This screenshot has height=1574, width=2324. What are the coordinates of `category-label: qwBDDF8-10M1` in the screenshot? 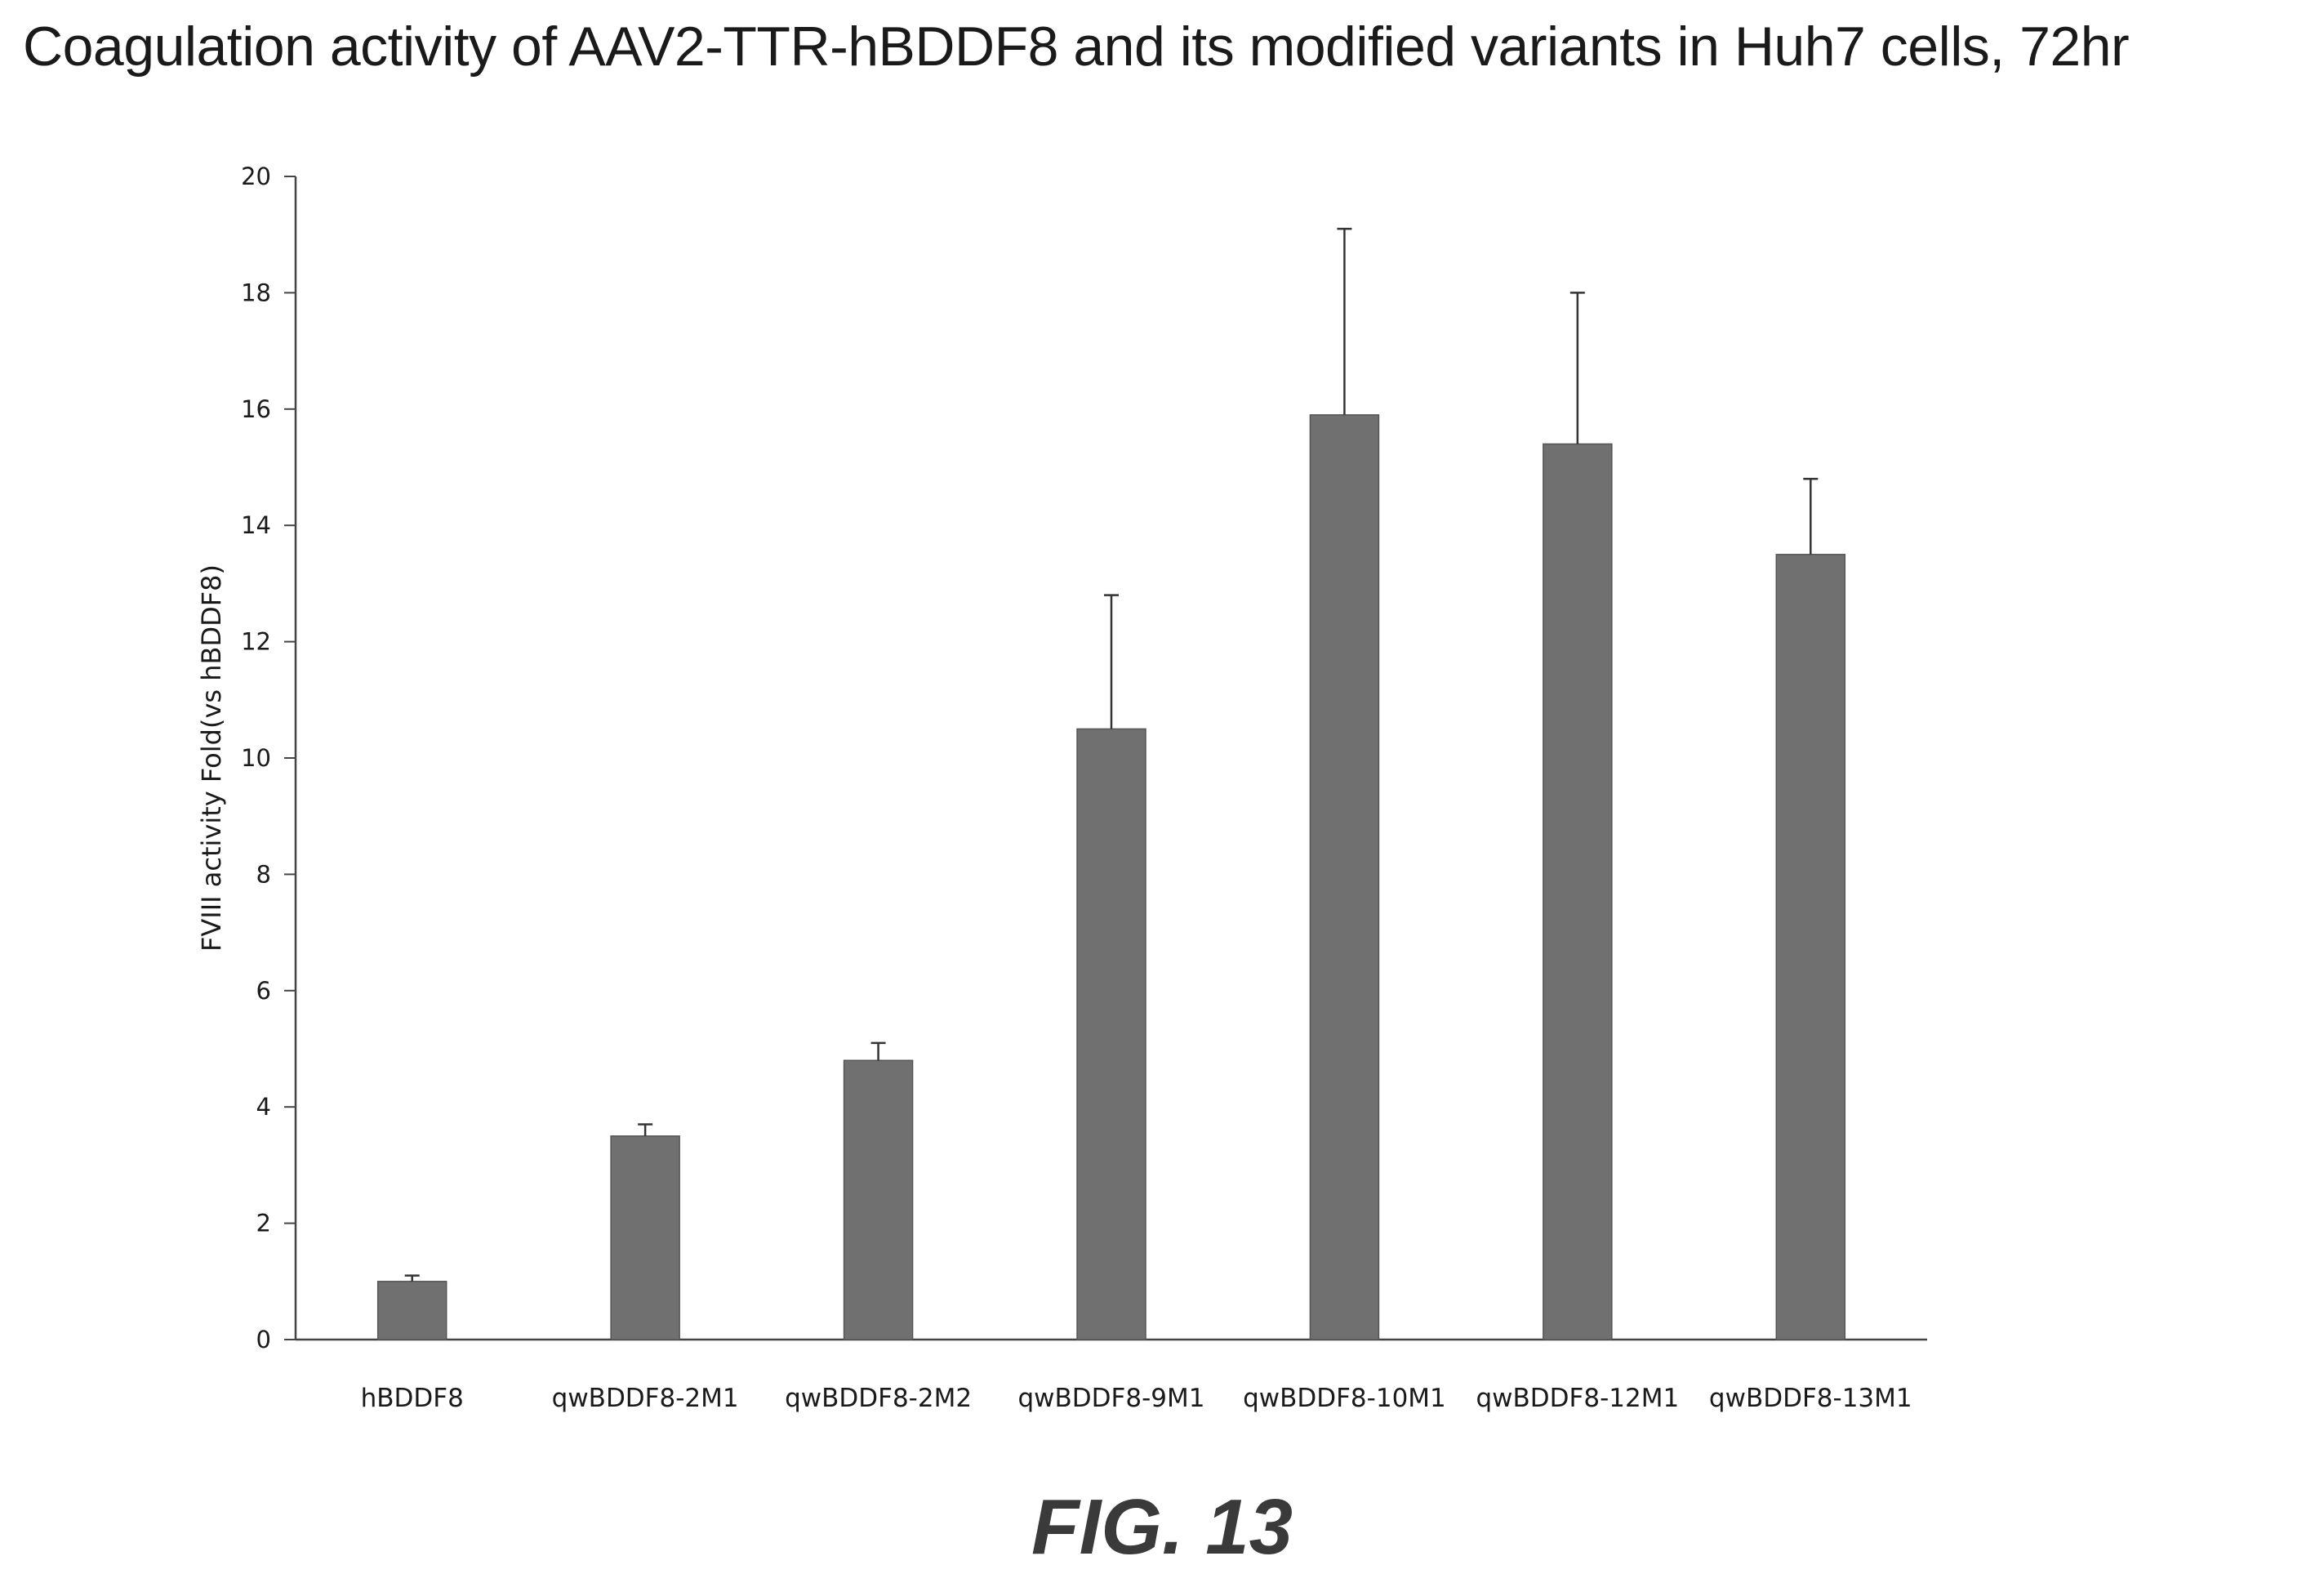 It's located at (1344, 1398).